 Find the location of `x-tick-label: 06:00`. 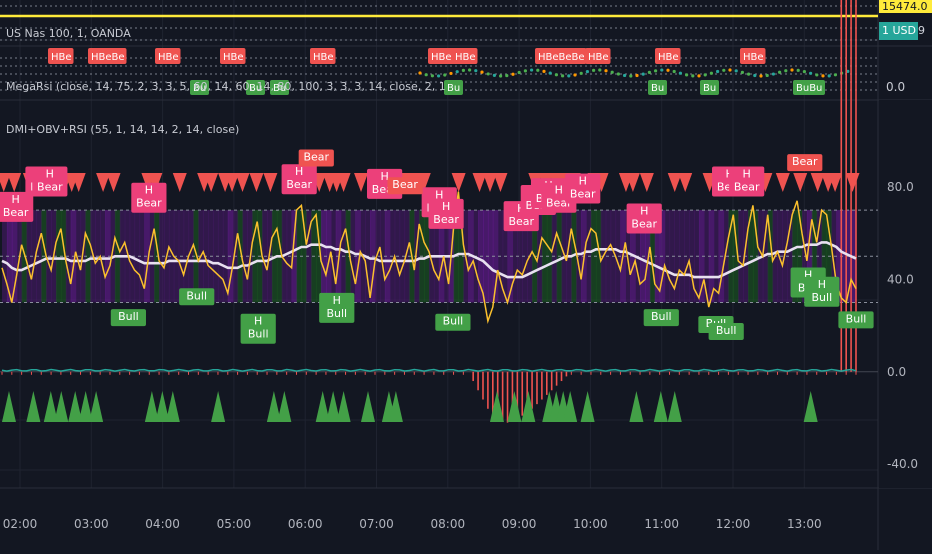

x-tick-label: 06:00 is located at coordinates (305, 524).